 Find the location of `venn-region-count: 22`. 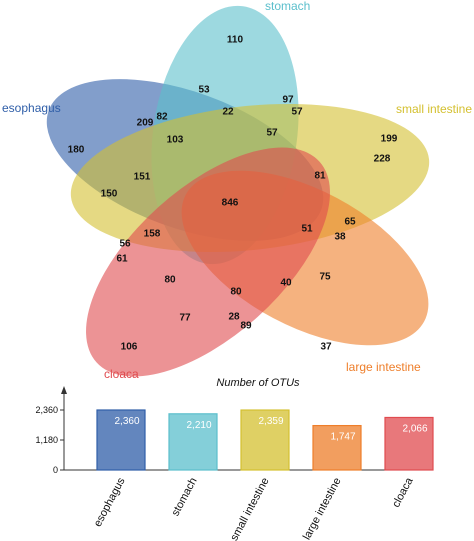

venn-region-count: 22 is located at coordinates (228, 112).